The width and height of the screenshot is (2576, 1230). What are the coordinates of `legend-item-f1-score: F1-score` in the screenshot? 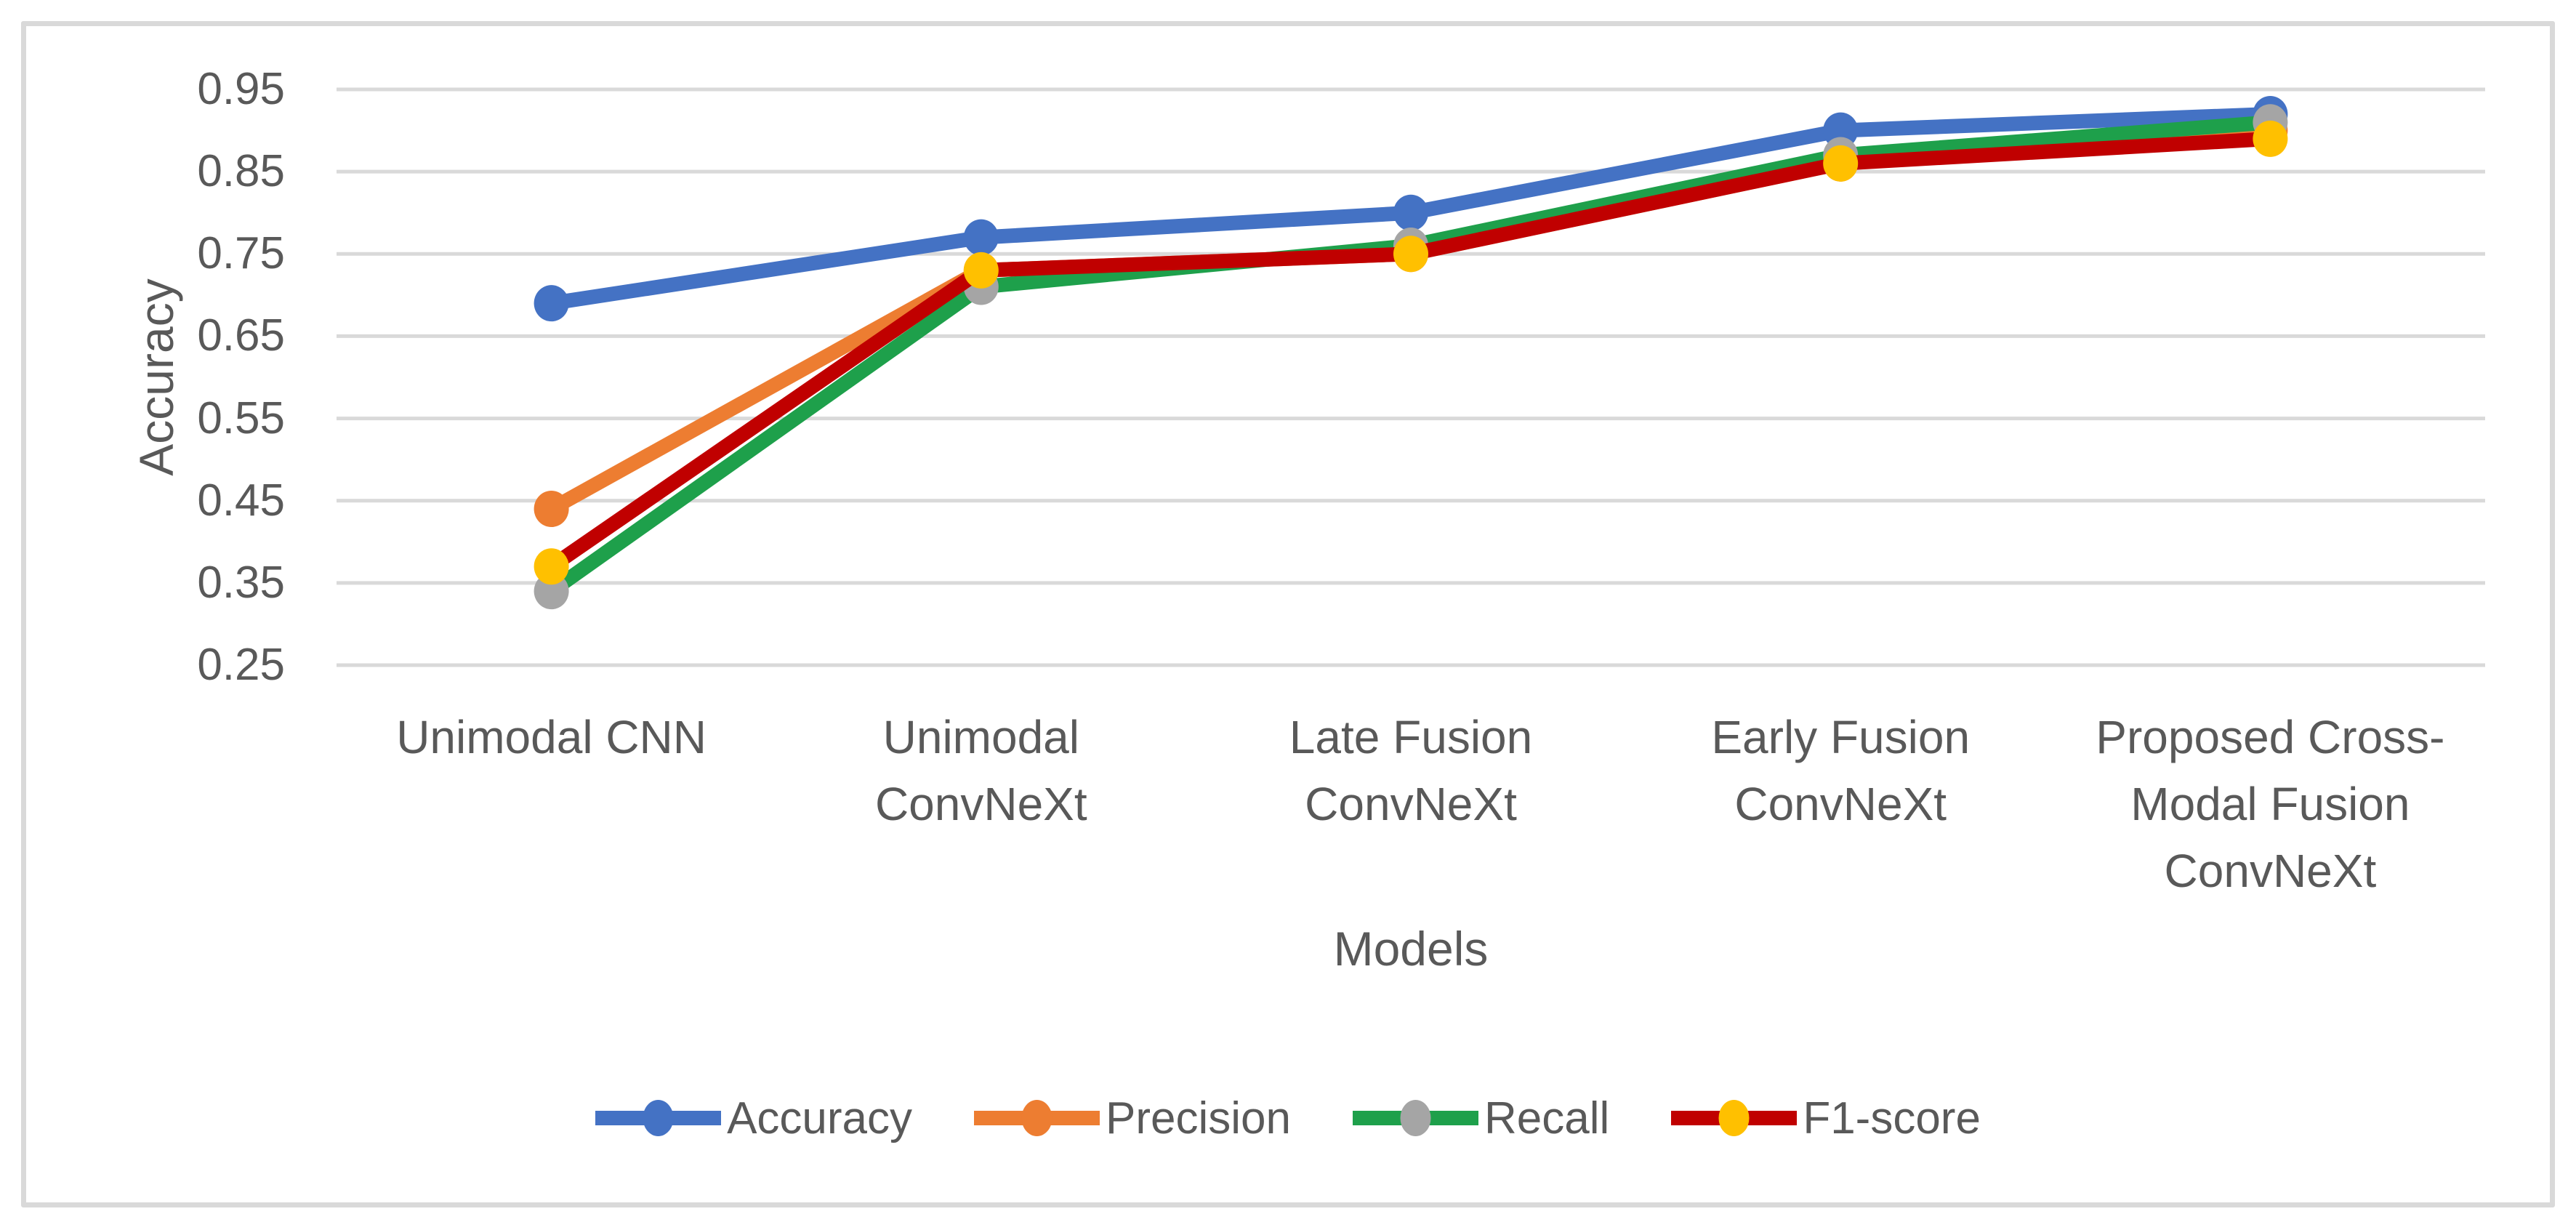 It's located at (1826, 1118).